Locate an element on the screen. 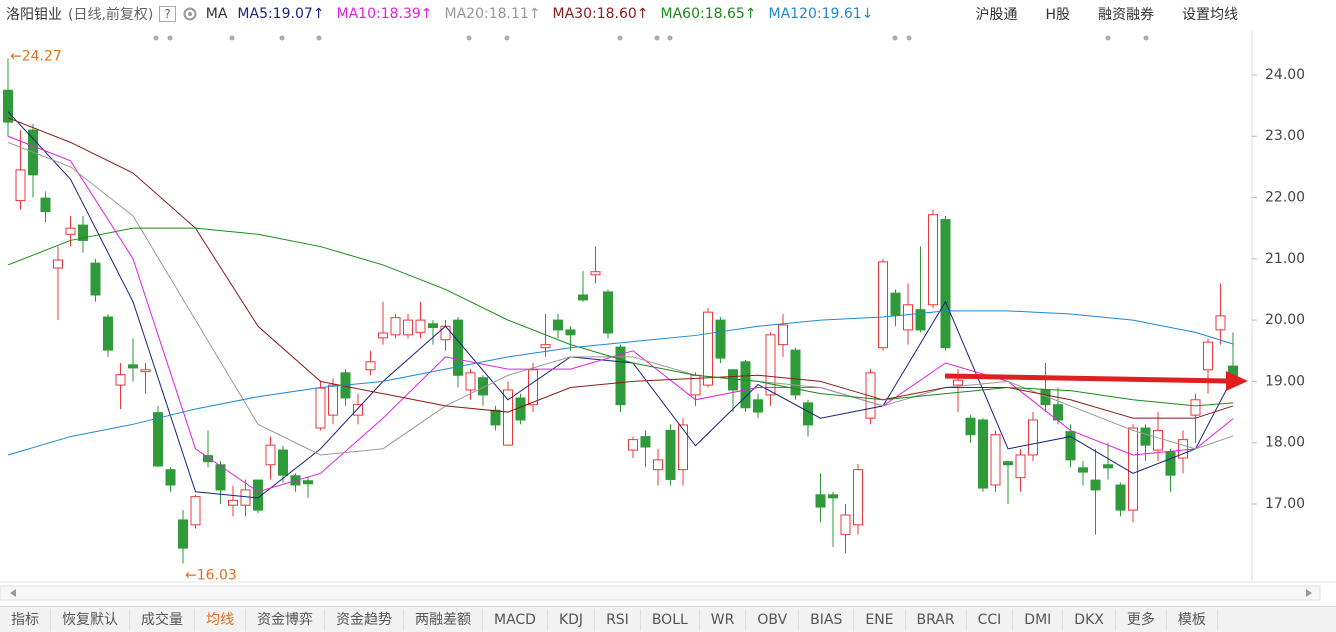 The image size is (1336, 632). tab: CCI is located at coordinates (990, 619).